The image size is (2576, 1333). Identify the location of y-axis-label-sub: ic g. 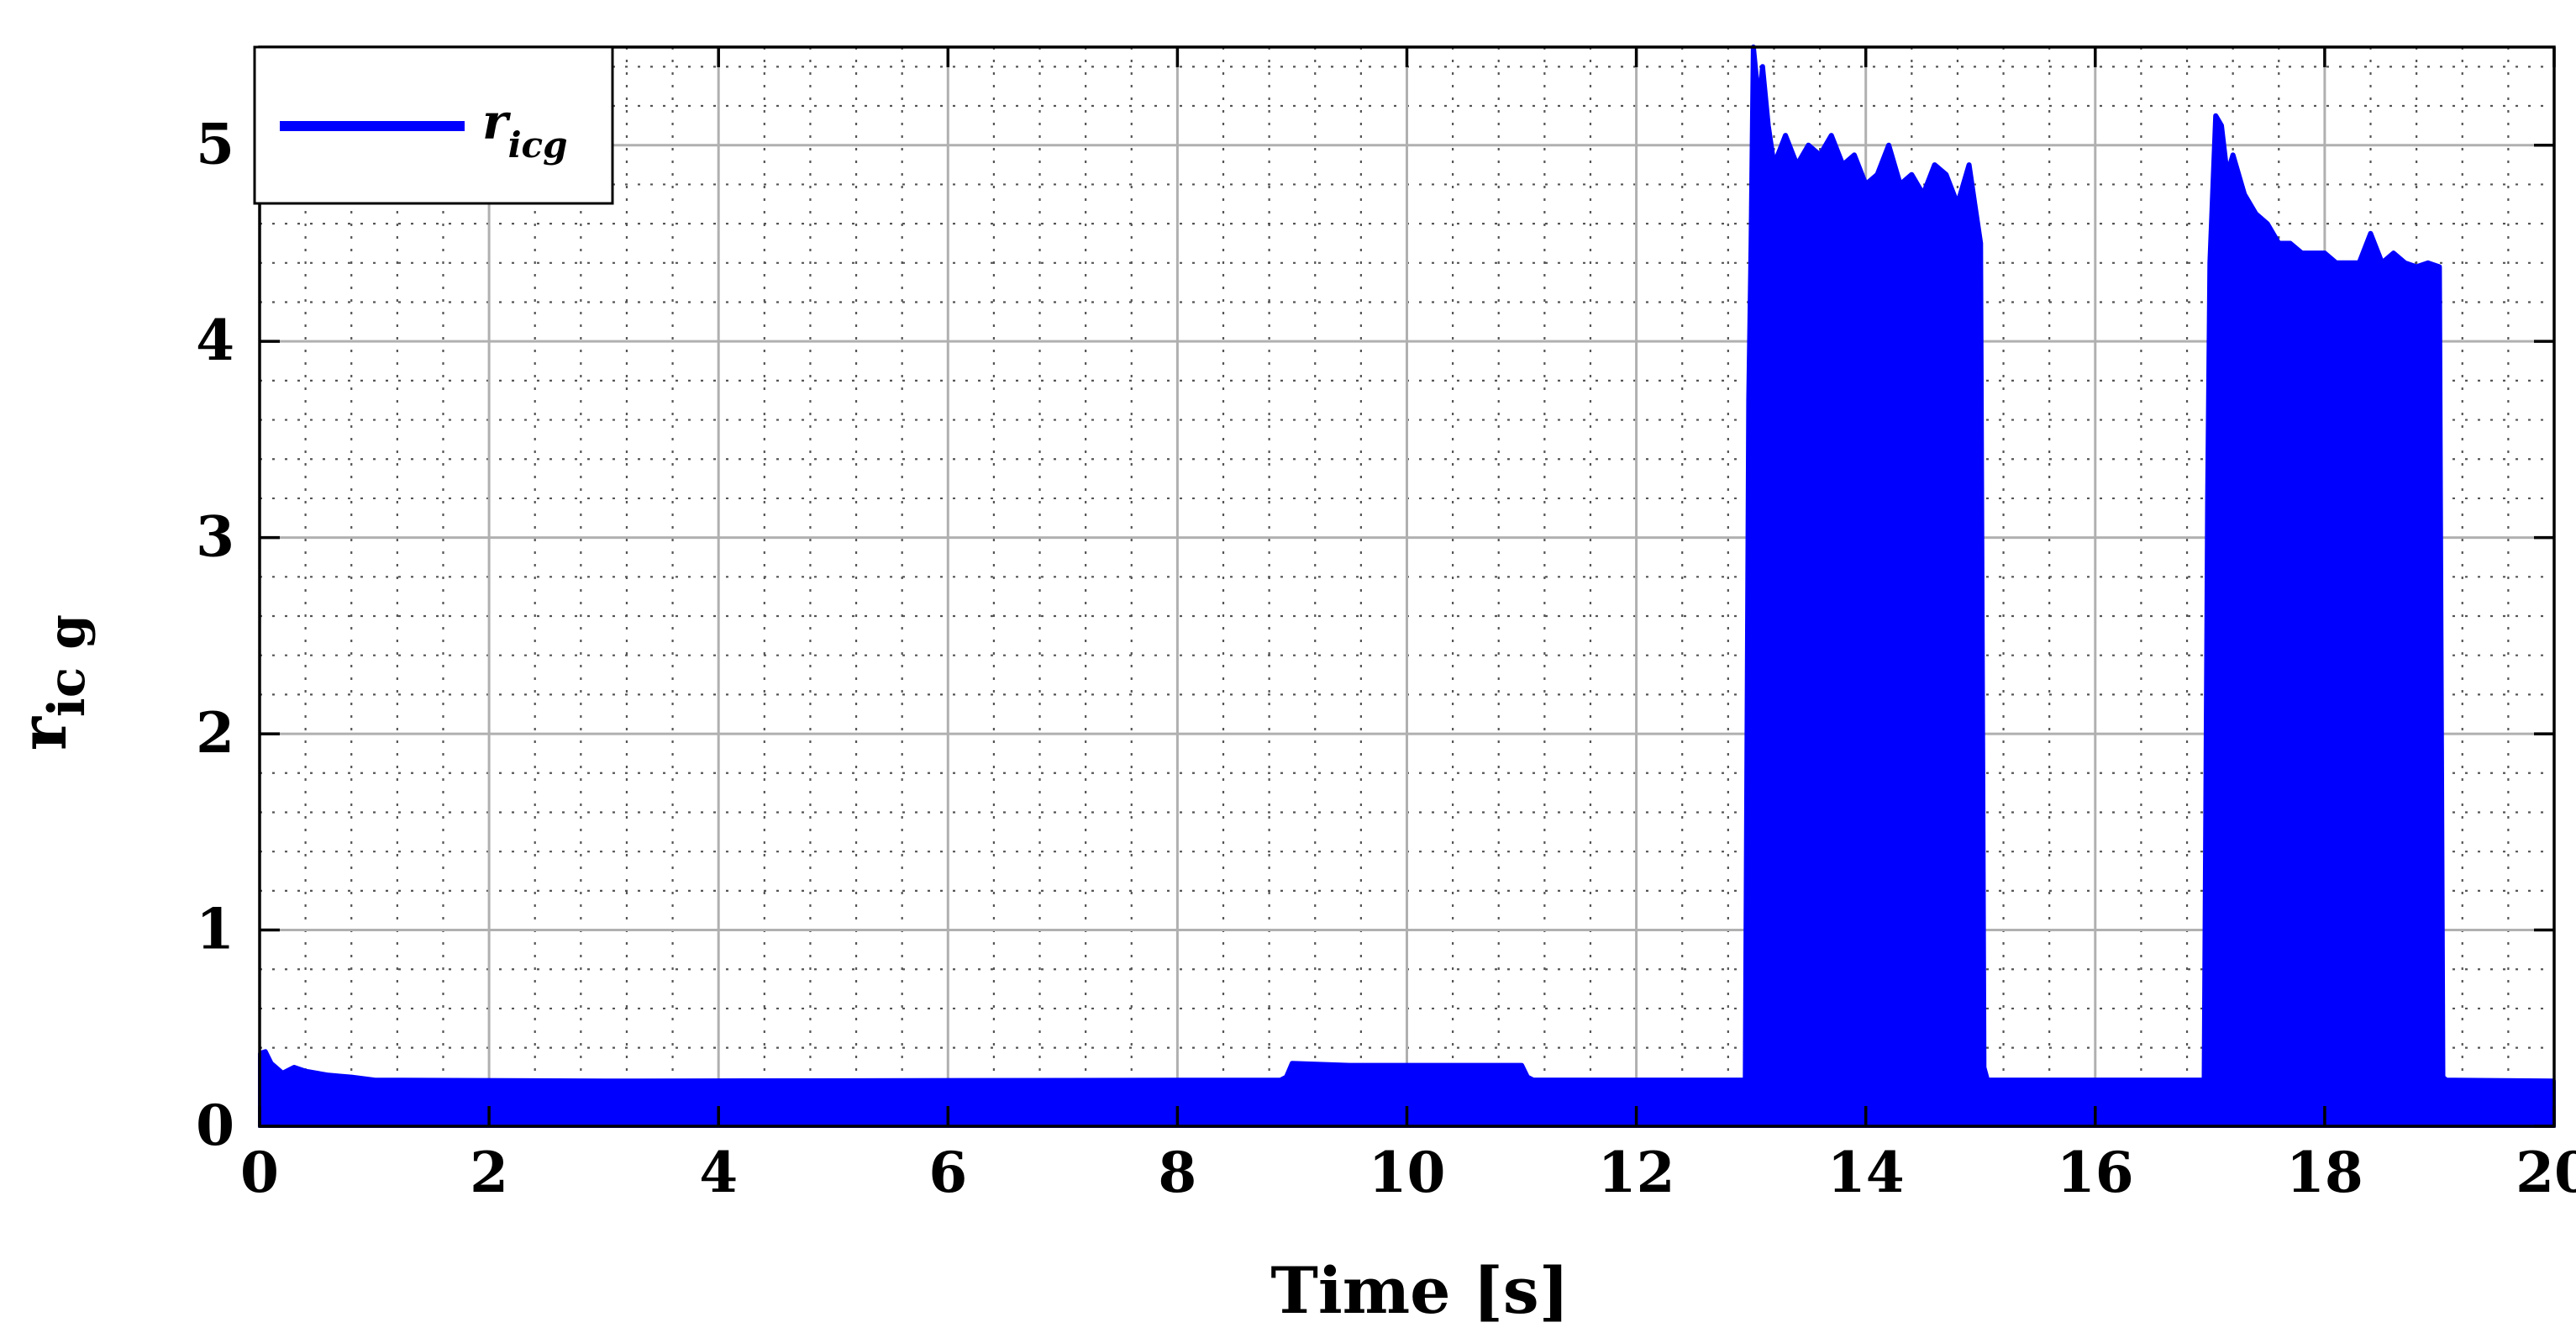
(67, 666).